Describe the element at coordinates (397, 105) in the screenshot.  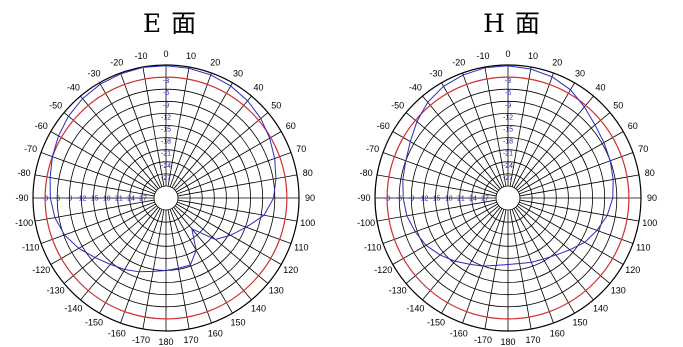
I see `angle-tick-label: -50` at that location.